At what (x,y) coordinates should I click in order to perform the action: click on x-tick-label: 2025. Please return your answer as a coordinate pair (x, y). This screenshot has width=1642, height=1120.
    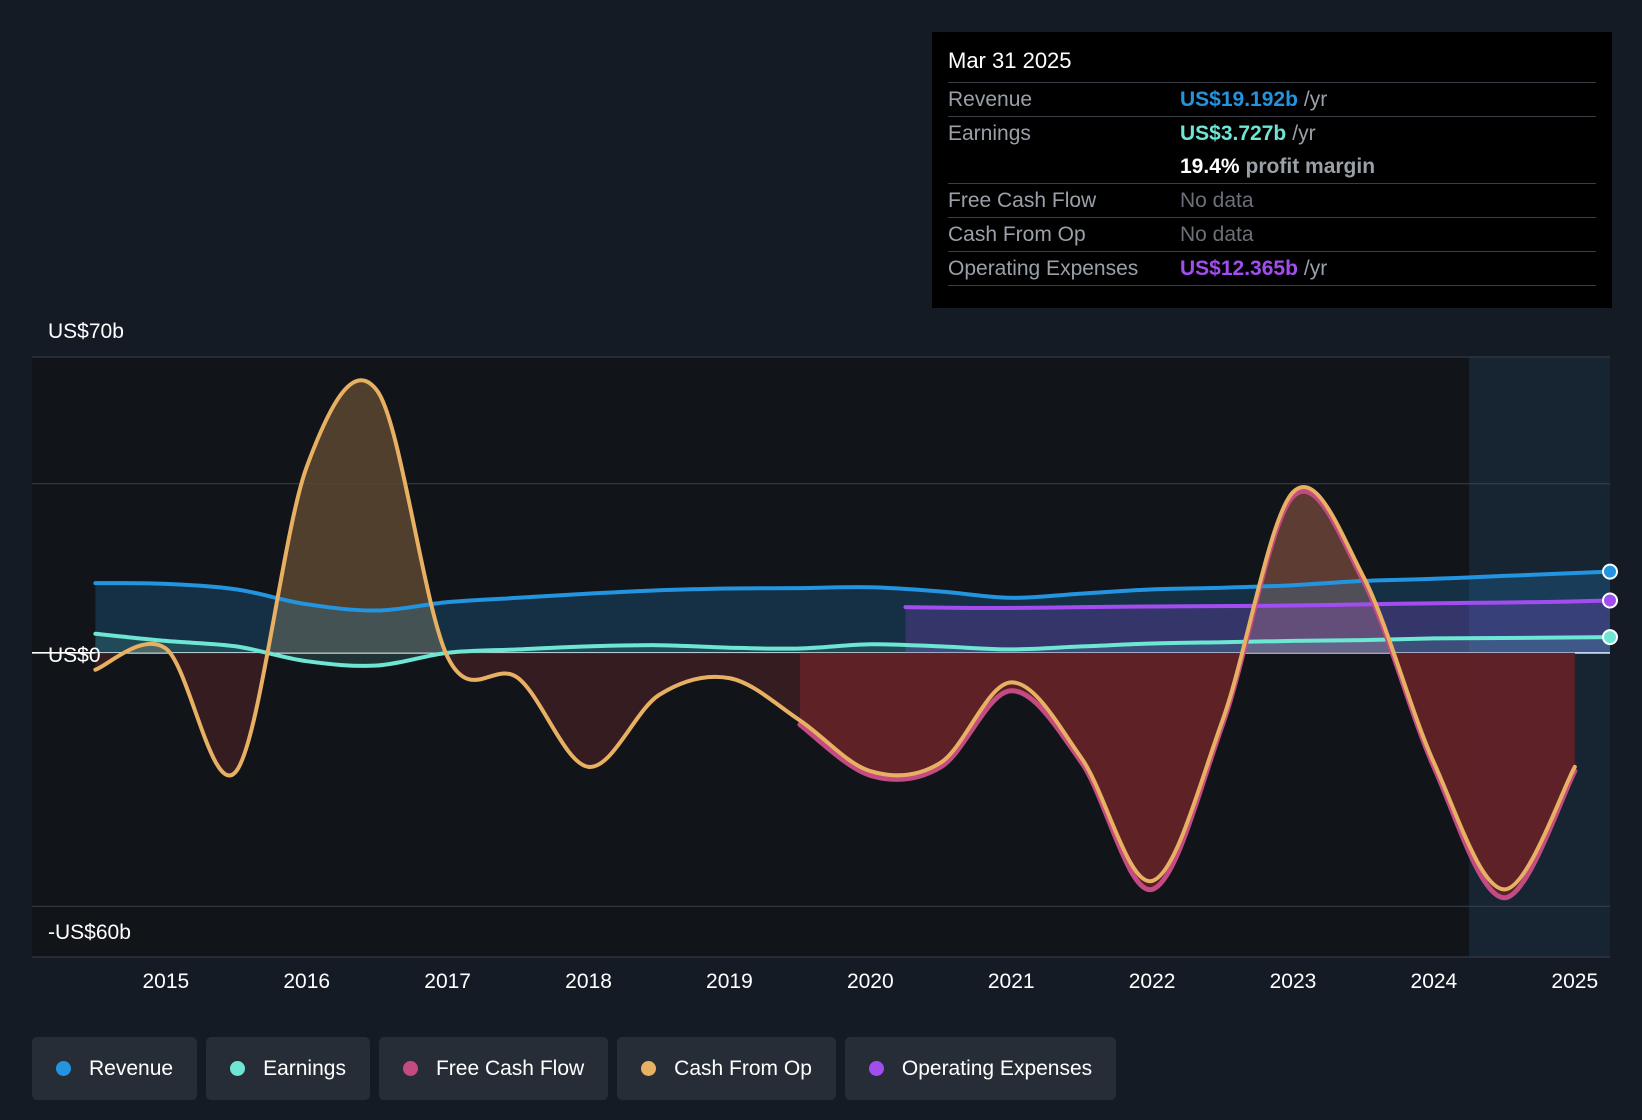
    Looking at the image, I should click on (1575, 981).